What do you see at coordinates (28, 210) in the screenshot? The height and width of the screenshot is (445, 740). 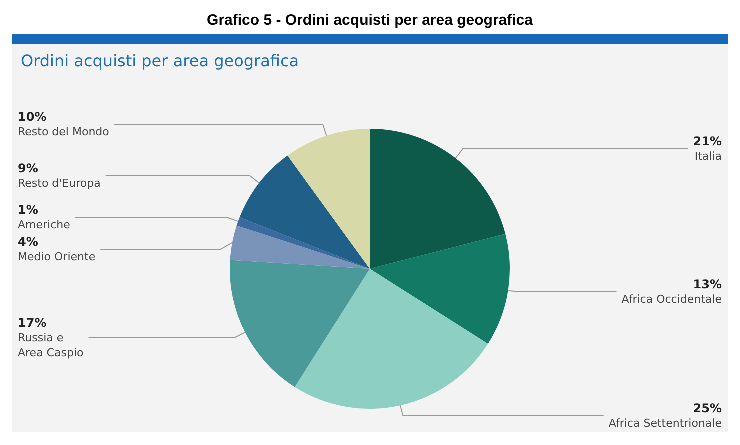 I see `data-label: 1%` at bounding box center [28, 210].